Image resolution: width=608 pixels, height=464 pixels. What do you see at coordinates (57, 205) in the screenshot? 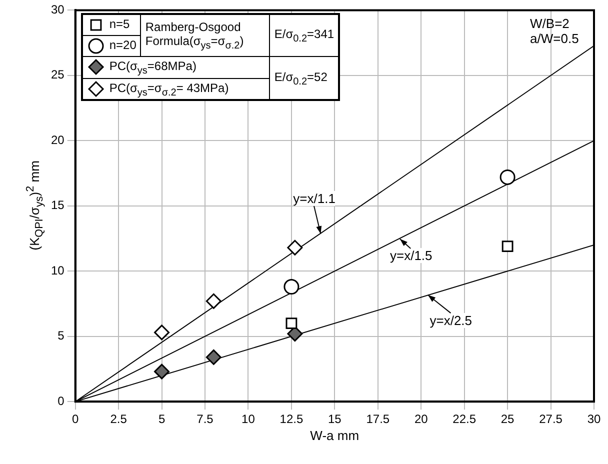
I see `y-tick-label: 15` at bounding box center [57, 205].